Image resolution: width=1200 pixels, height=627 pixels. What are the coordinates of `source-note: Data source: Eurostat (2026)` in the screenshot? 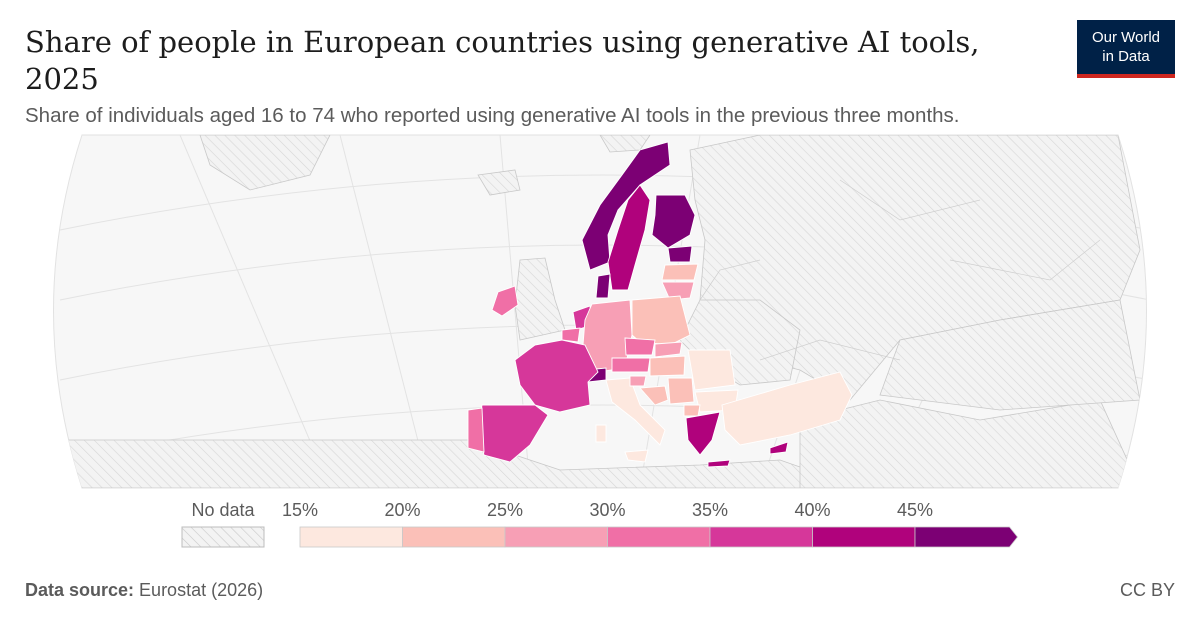 It's located at (144, 590).